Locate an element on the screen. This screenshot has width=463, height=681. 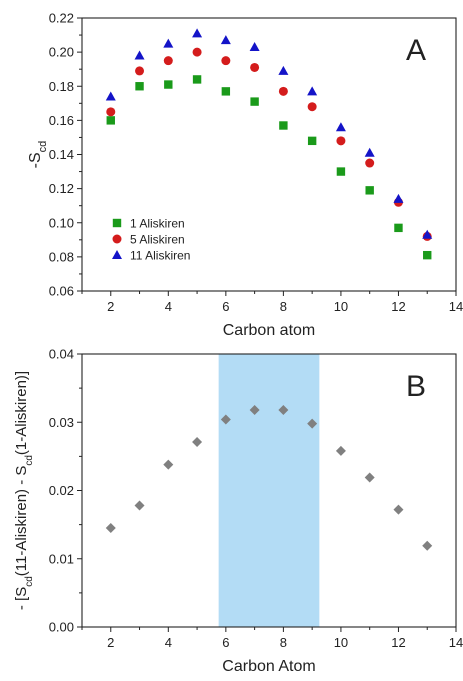
panel-b-x-tick-label: 14 is located at coordinates (456, 642).